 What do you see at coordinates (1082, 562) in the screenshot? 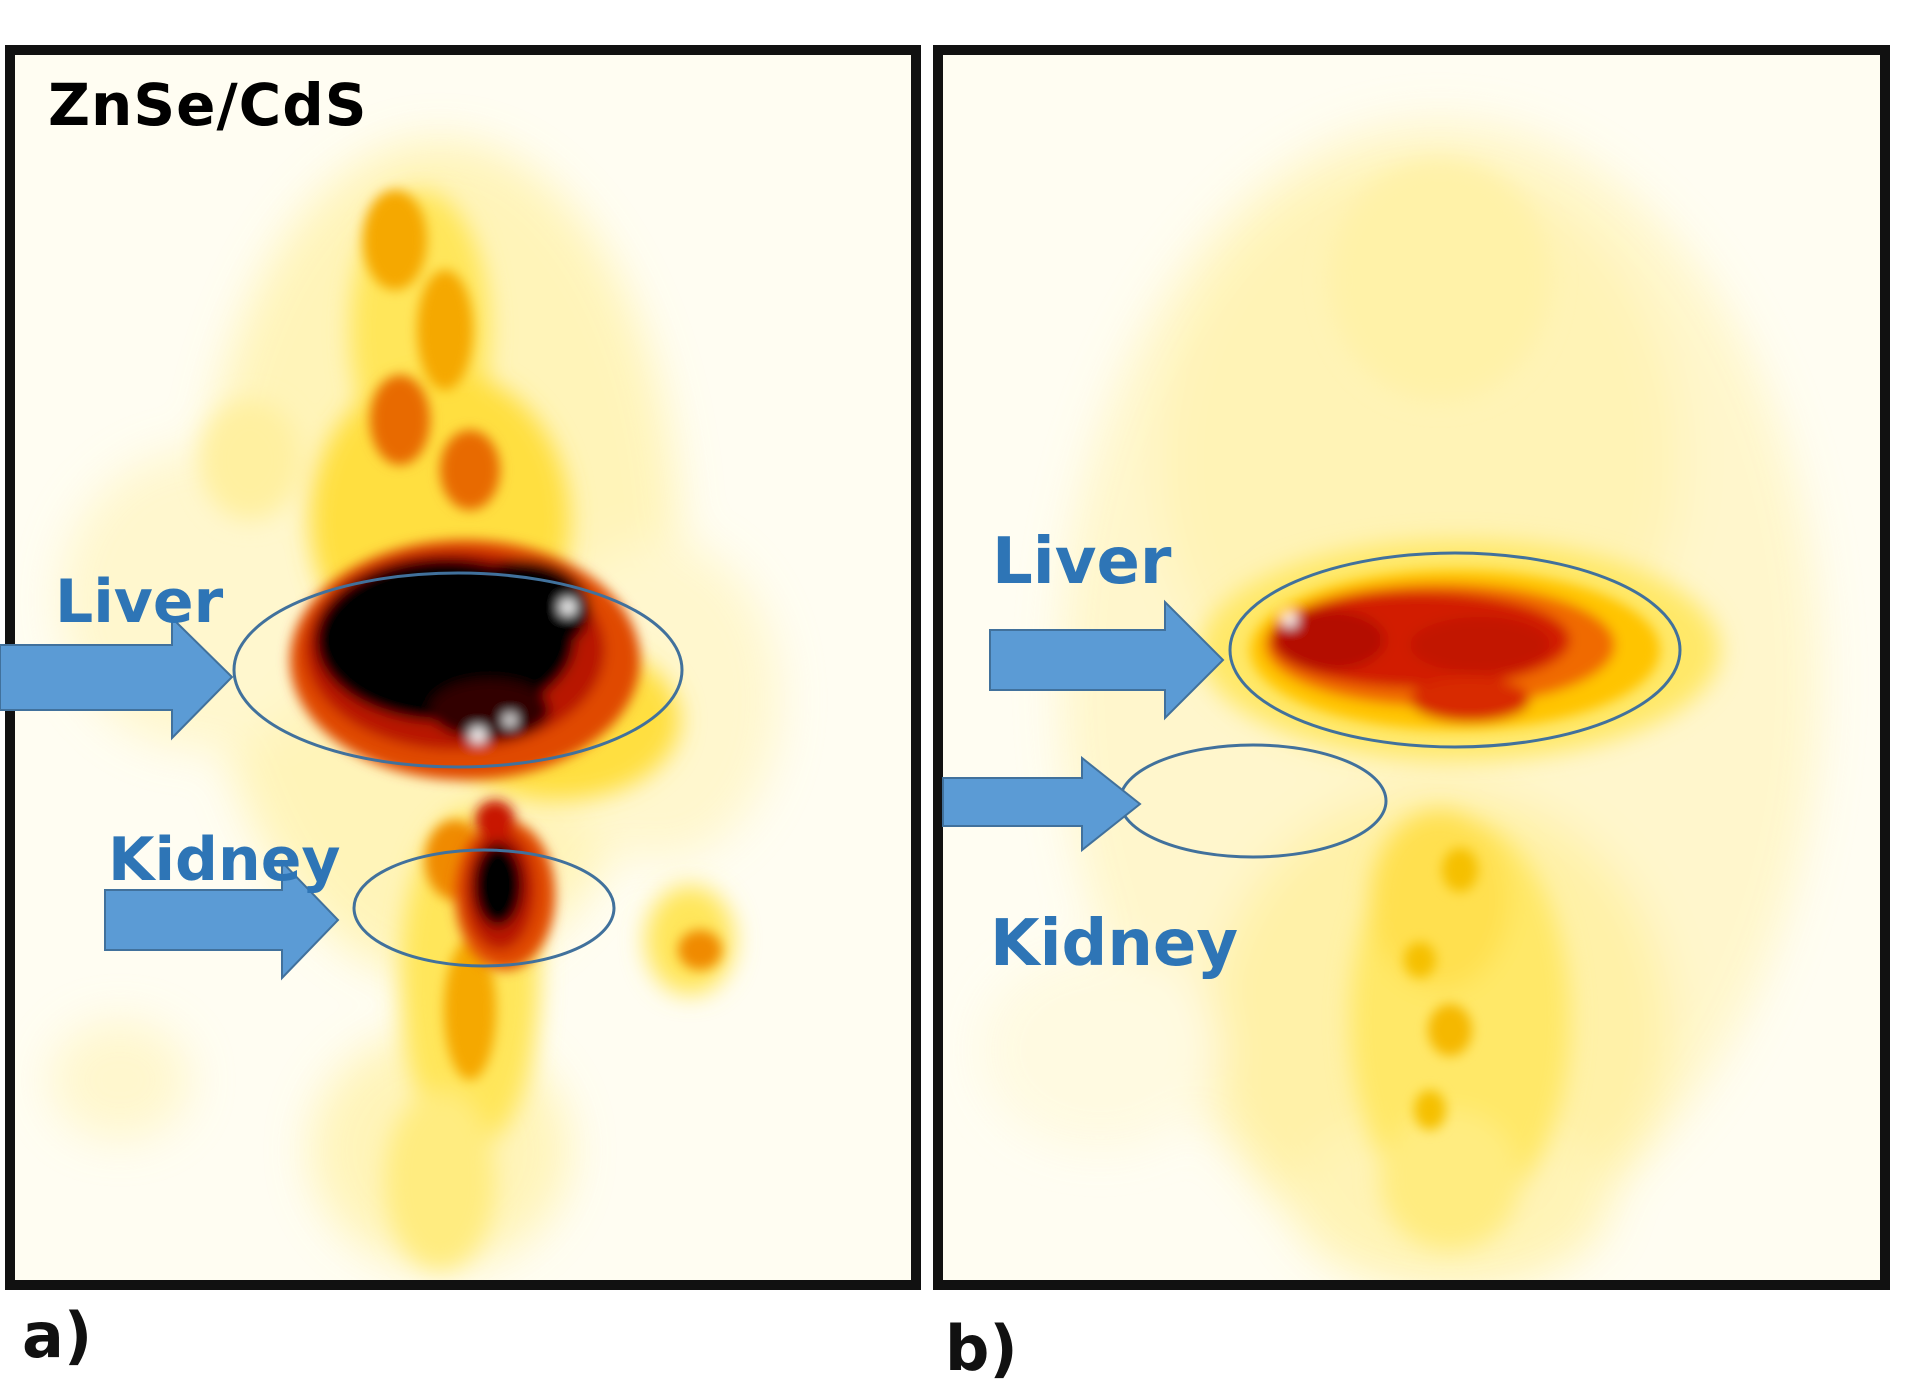
I see `panel-b-liver-label: Liver` at bounding box center [1082, 562].